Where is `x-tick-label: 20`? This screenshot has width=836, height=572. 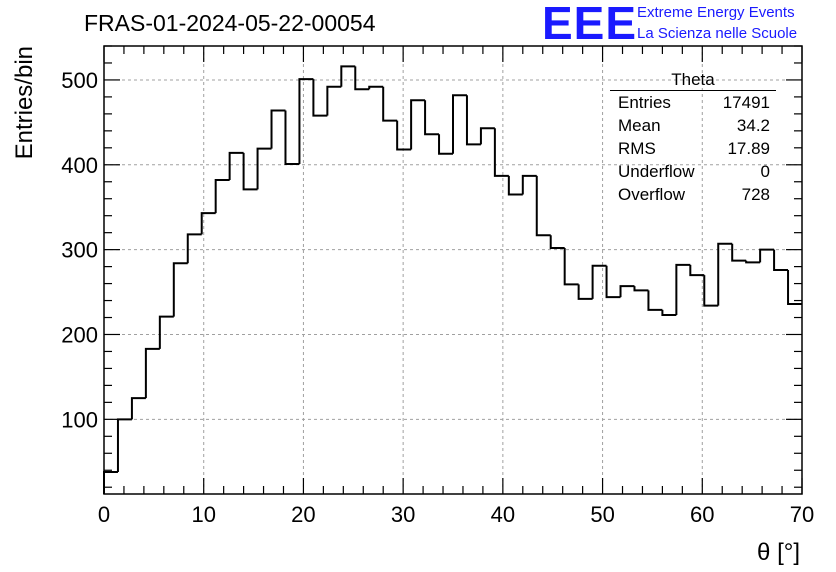
x-tick-label: 20 is located at coordinates (303, 514).